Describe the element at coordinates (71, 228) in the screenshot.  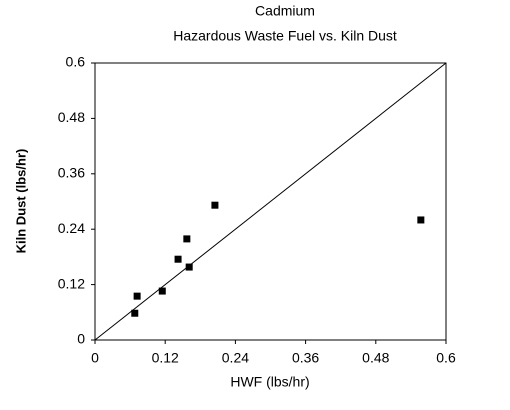
I see `y-tick-label: 0.24` at that location.